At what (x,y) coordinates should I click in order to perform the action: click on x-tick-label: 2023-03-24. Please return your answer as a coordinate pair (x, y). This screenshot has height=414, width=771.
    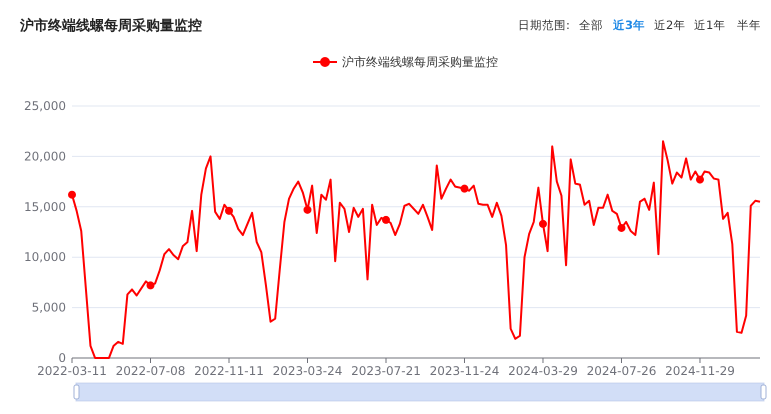
    Looking at the image, I should click on (307, 371).